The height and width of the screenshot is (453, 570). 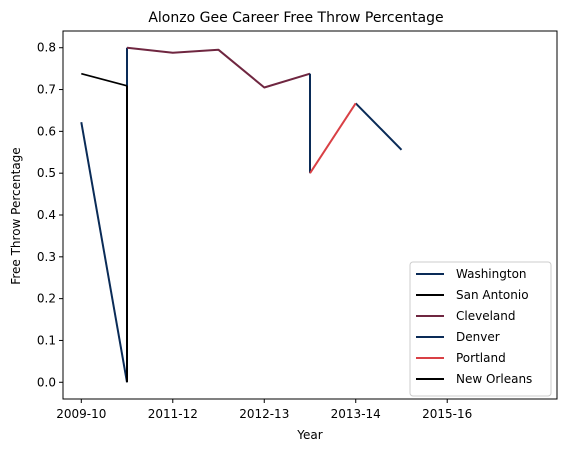 I want to click on chart-title: Alonzo Gee Career Free Throw Percentage, so click(x=295, y=18).